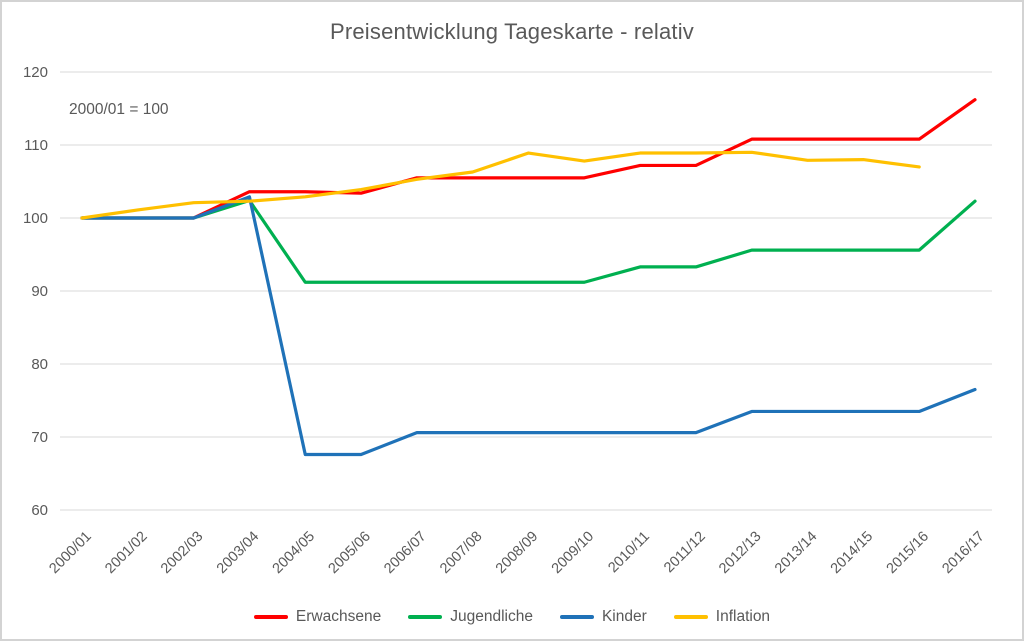  What do you see at coordinates (852, 553) in the screenshot?
I see `x-axis-tick-label: 2014/15` at bounding box center [852, 553].